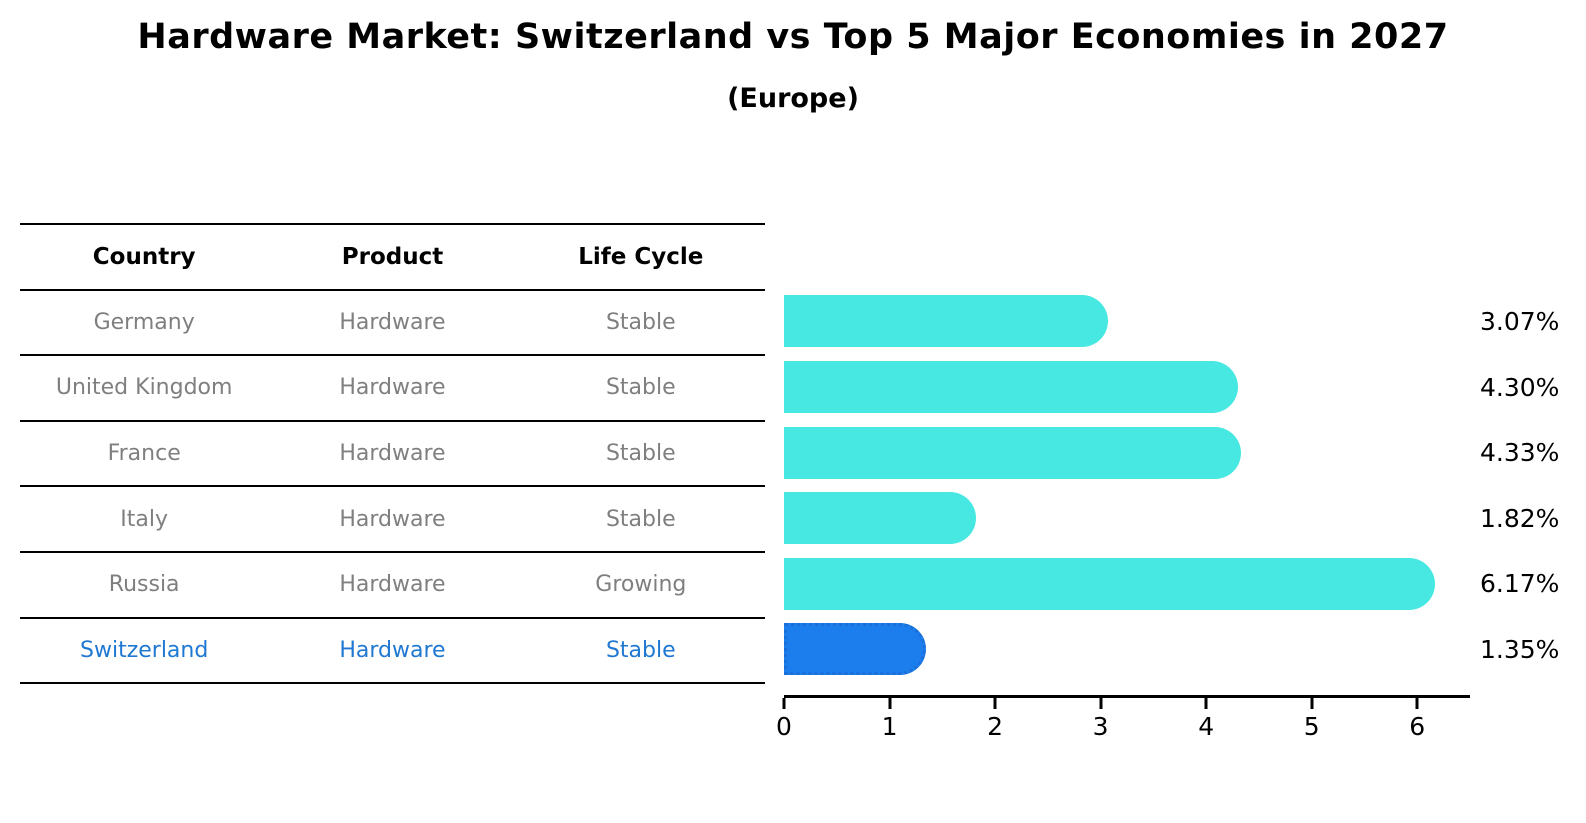 The width and height of the screenshot is (1586, 823). Describe the element at coordinates (144, 454) in the screenshot. I see `country-cell: France` at that location.